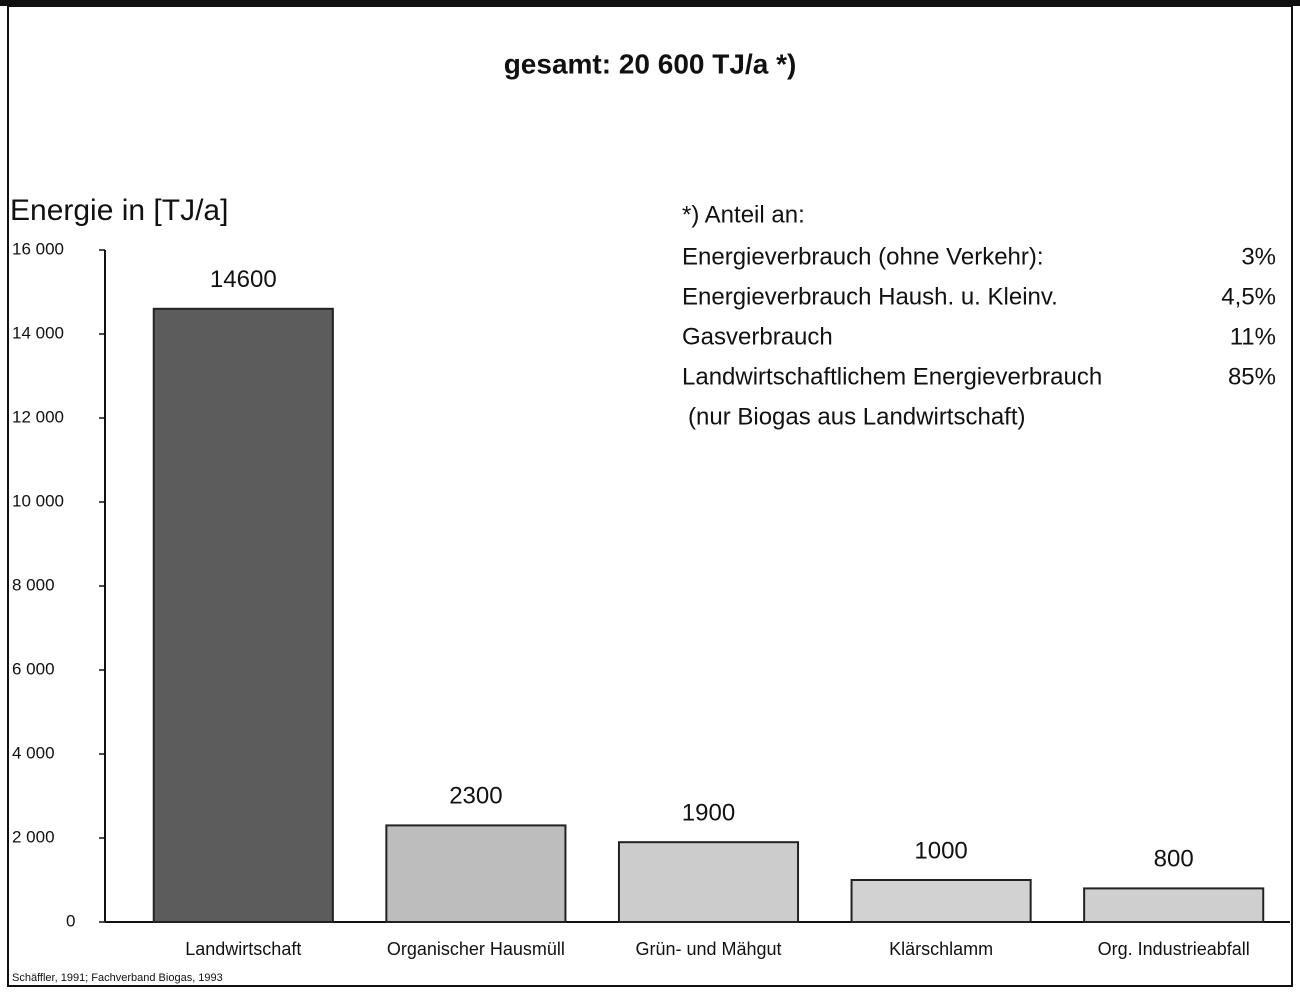 This screenshot has width=1300, height=993. Describe the element at coordinates (38, 500) in the screenshot. I see `y-tick-label: 10 000` at that location.